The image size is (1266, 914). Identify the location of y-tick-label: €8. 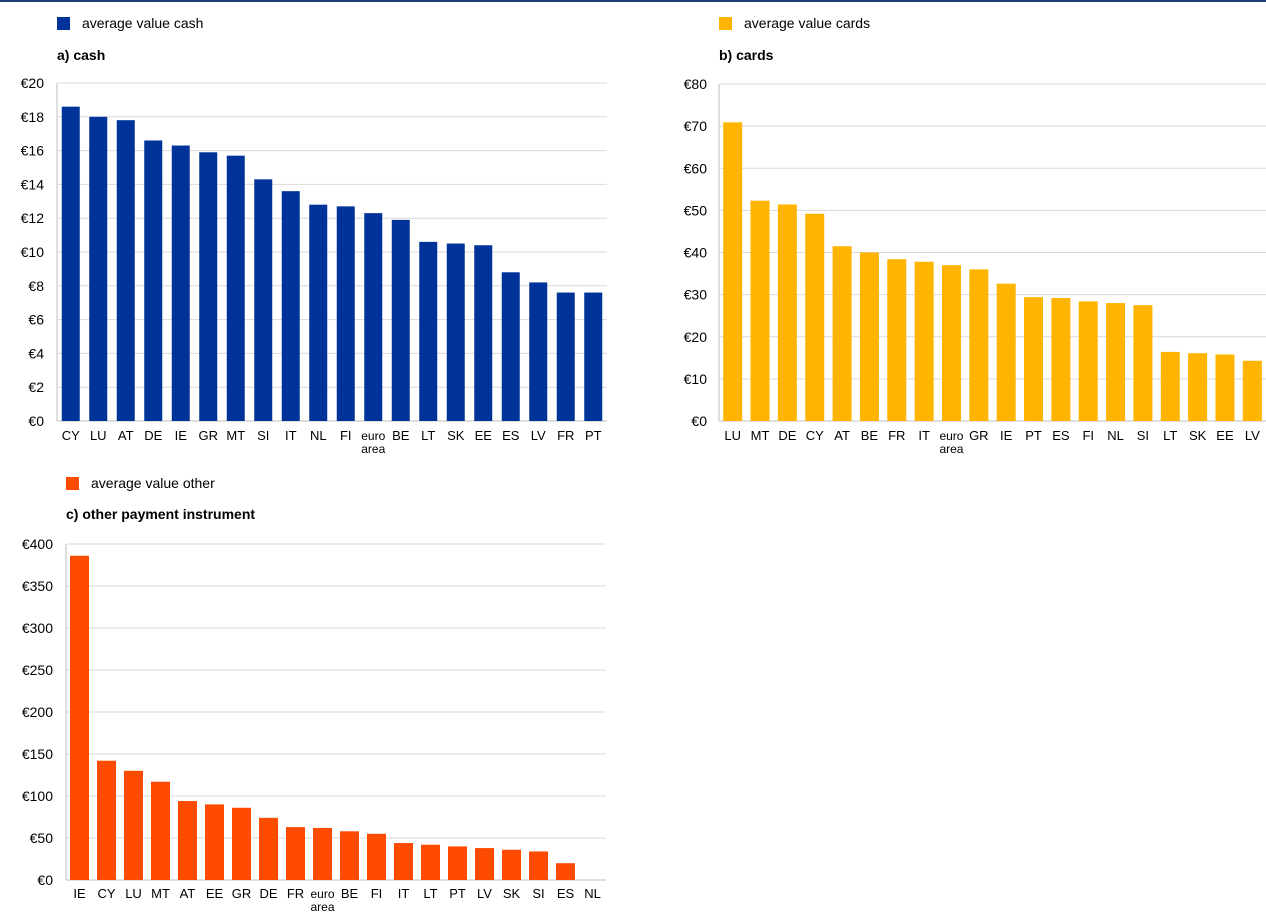
(36, 286).